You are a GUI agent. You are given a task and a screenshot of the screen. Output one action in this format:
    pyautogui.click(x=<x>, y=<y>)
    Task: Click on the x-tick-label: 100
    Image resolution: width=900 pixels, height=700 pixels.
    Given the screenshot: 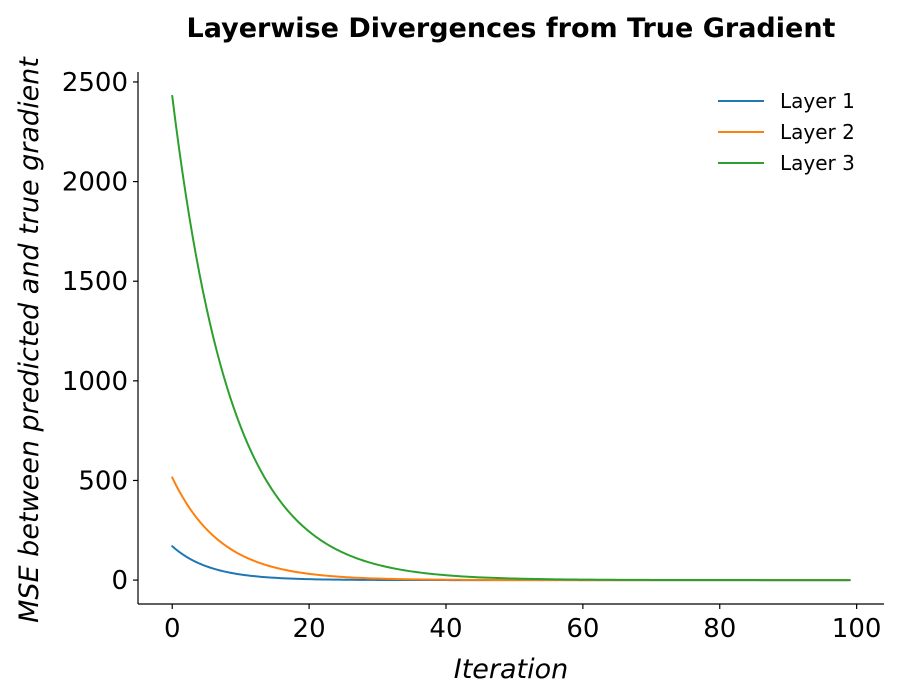 What is the action you would take?
    pyautogui.click(x=857, y=629)
    